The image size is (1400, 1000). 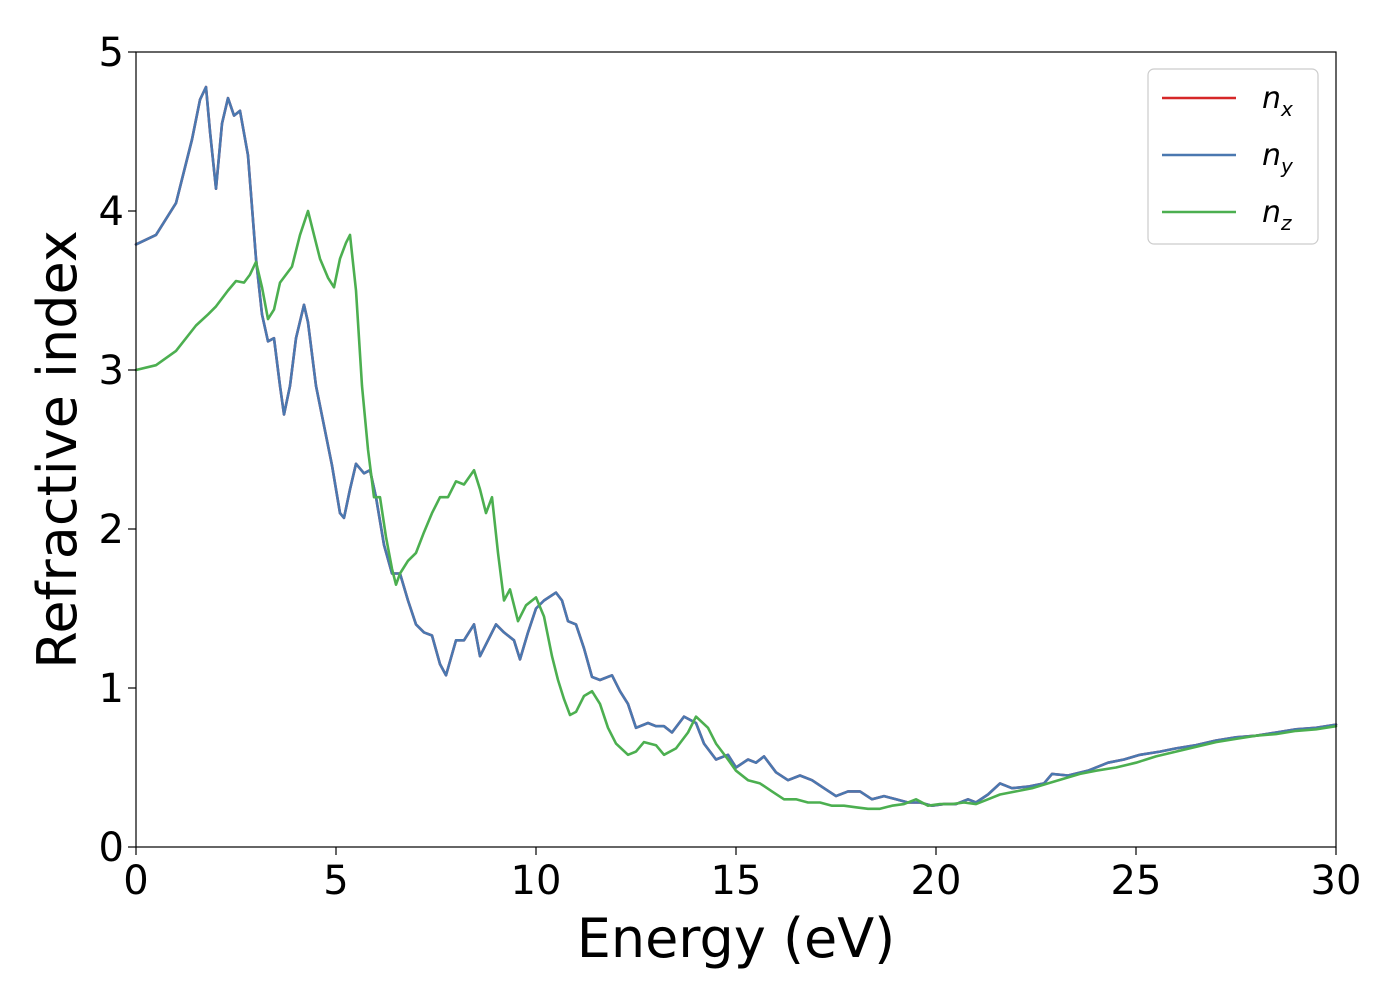 What do you see at coordinates (736, 938) in the screenshot?
I see `x-axis-label: Energy (eV)` at bounding box center [736, 938].